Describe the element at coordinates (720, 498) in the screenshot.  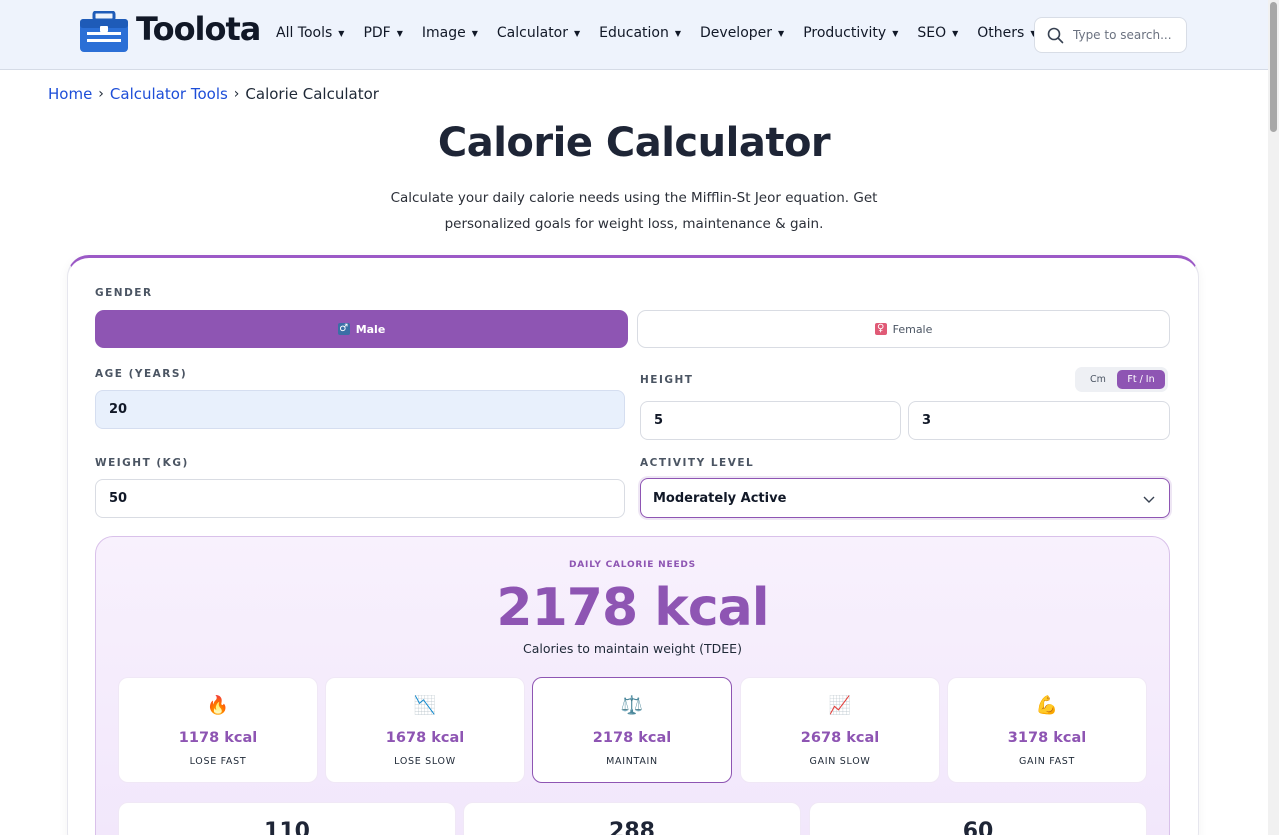
I see `activity-selected-value: Moderately Active` at that location.